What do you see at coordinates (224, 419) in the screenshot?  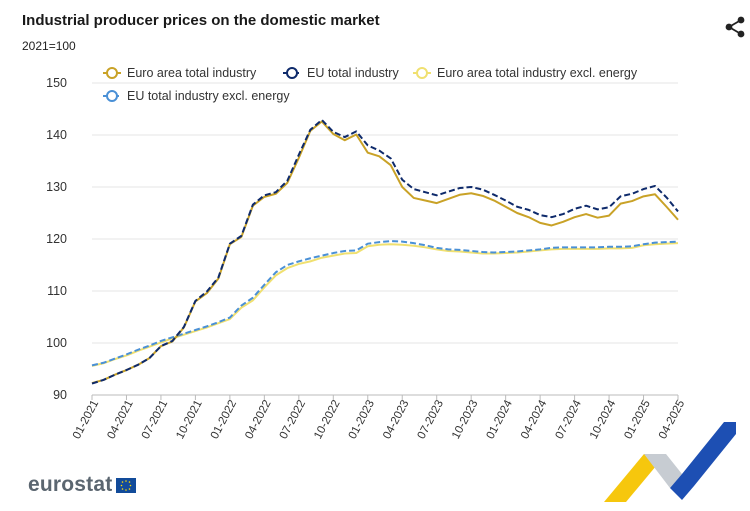 I see `x-tick-label: 01-2022` at bounding box center [224, 419].